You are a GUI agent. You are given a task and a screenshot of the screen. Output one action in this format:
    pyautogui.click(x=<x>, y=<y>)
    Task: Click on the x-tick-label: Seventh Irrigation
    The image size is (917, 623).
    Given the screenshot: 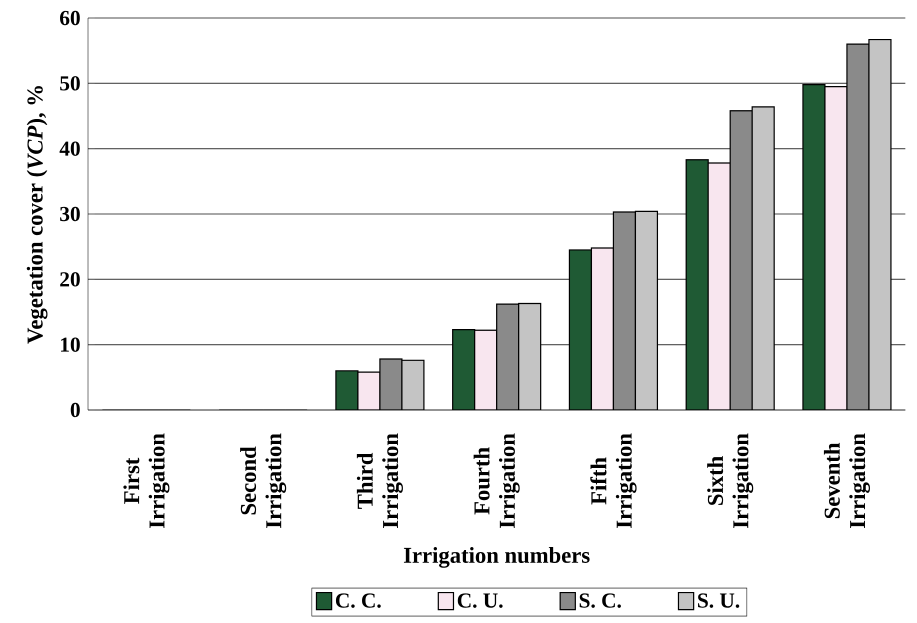 What is the action you would take?
    pyautogui.click(x=847, y=480)
    